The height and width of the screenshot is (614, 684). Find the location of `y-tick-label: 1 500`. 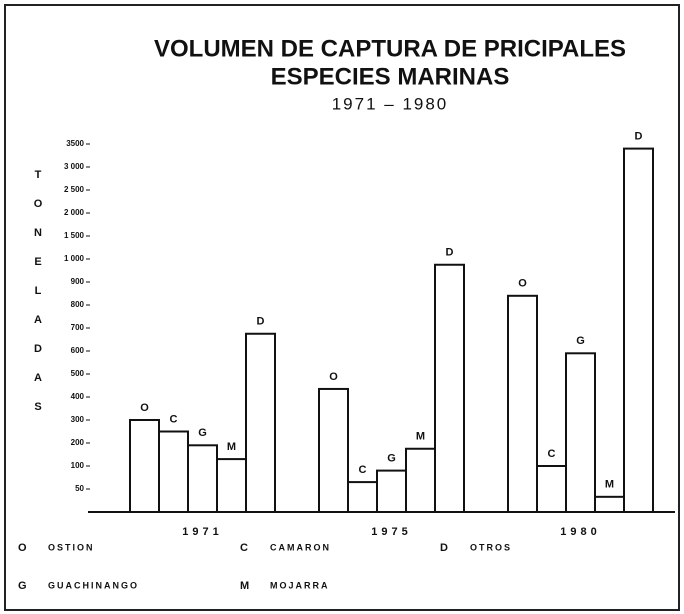

y-tick-label: 1 500 is located at coordinates (74, 235).